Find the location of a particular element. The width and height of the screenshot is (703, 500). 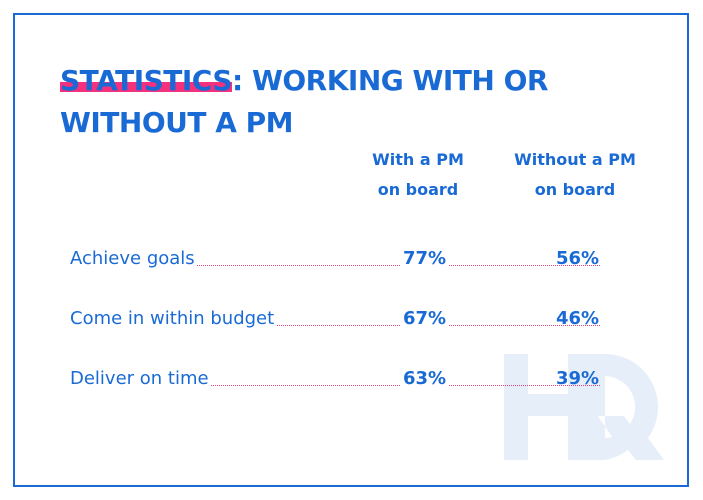

page-title: STATISTICS: WORKING WITH OR WITHOUT A PM is located at coordinates (304, 102).